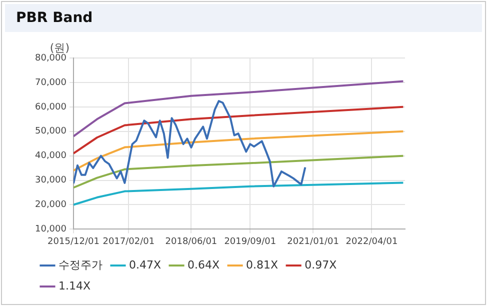 The height and width of the screenshot is (306, 487). What do you see at coordinates (50, 229) in the screenshot?
I see `y-tick-label: 10,000` at bounding box center [50, 229].